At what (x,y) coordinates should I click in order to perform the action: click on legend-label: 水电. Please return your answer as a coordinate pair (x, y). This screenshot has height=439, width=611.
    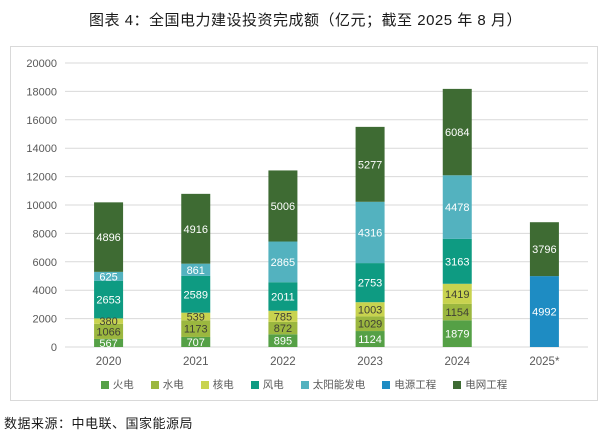
    Looking at the image, I should click on (173, 385).